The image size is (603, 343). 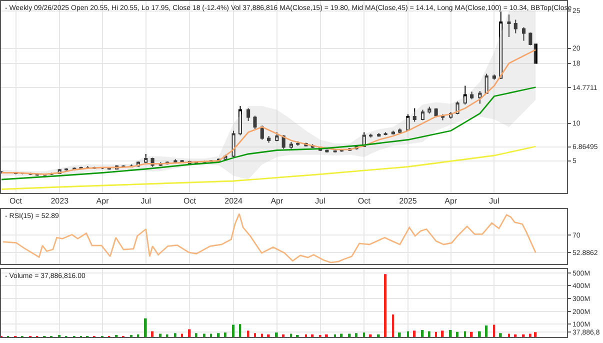 What do you see at coordinates (233, 201) in the screenshot?
I see `x-tick-label: 2024` at bounding box center [233, 201].